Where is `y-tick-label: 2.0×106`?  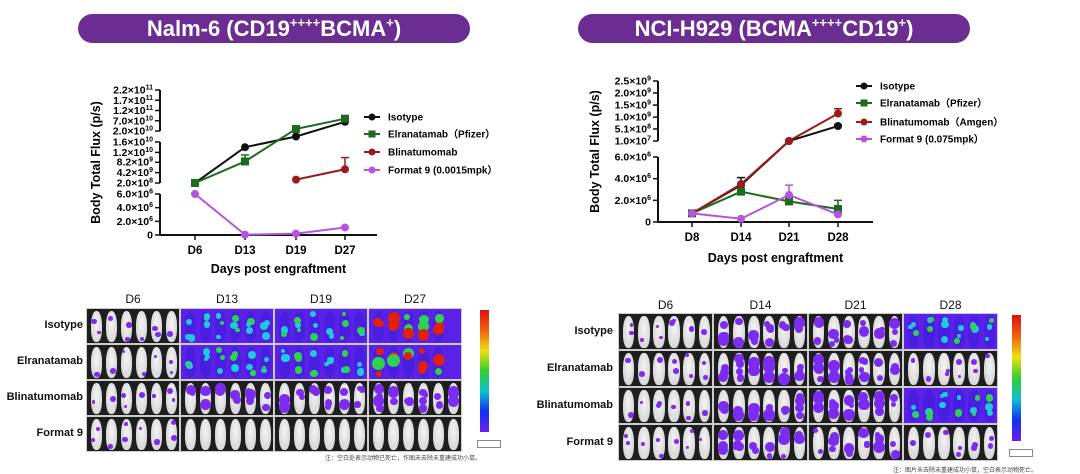
y-tick-label: 2.0×106 is located at coordinates (135, 222).